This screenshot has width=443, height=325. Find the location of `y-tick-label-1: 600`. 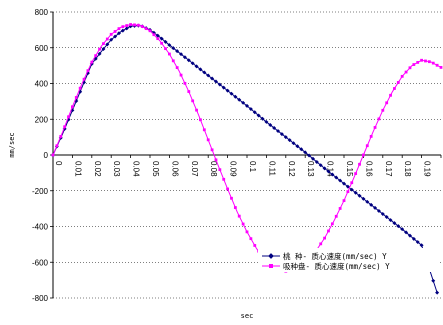

y-tick-label-1: 600 is located at coordinates (42, 48).